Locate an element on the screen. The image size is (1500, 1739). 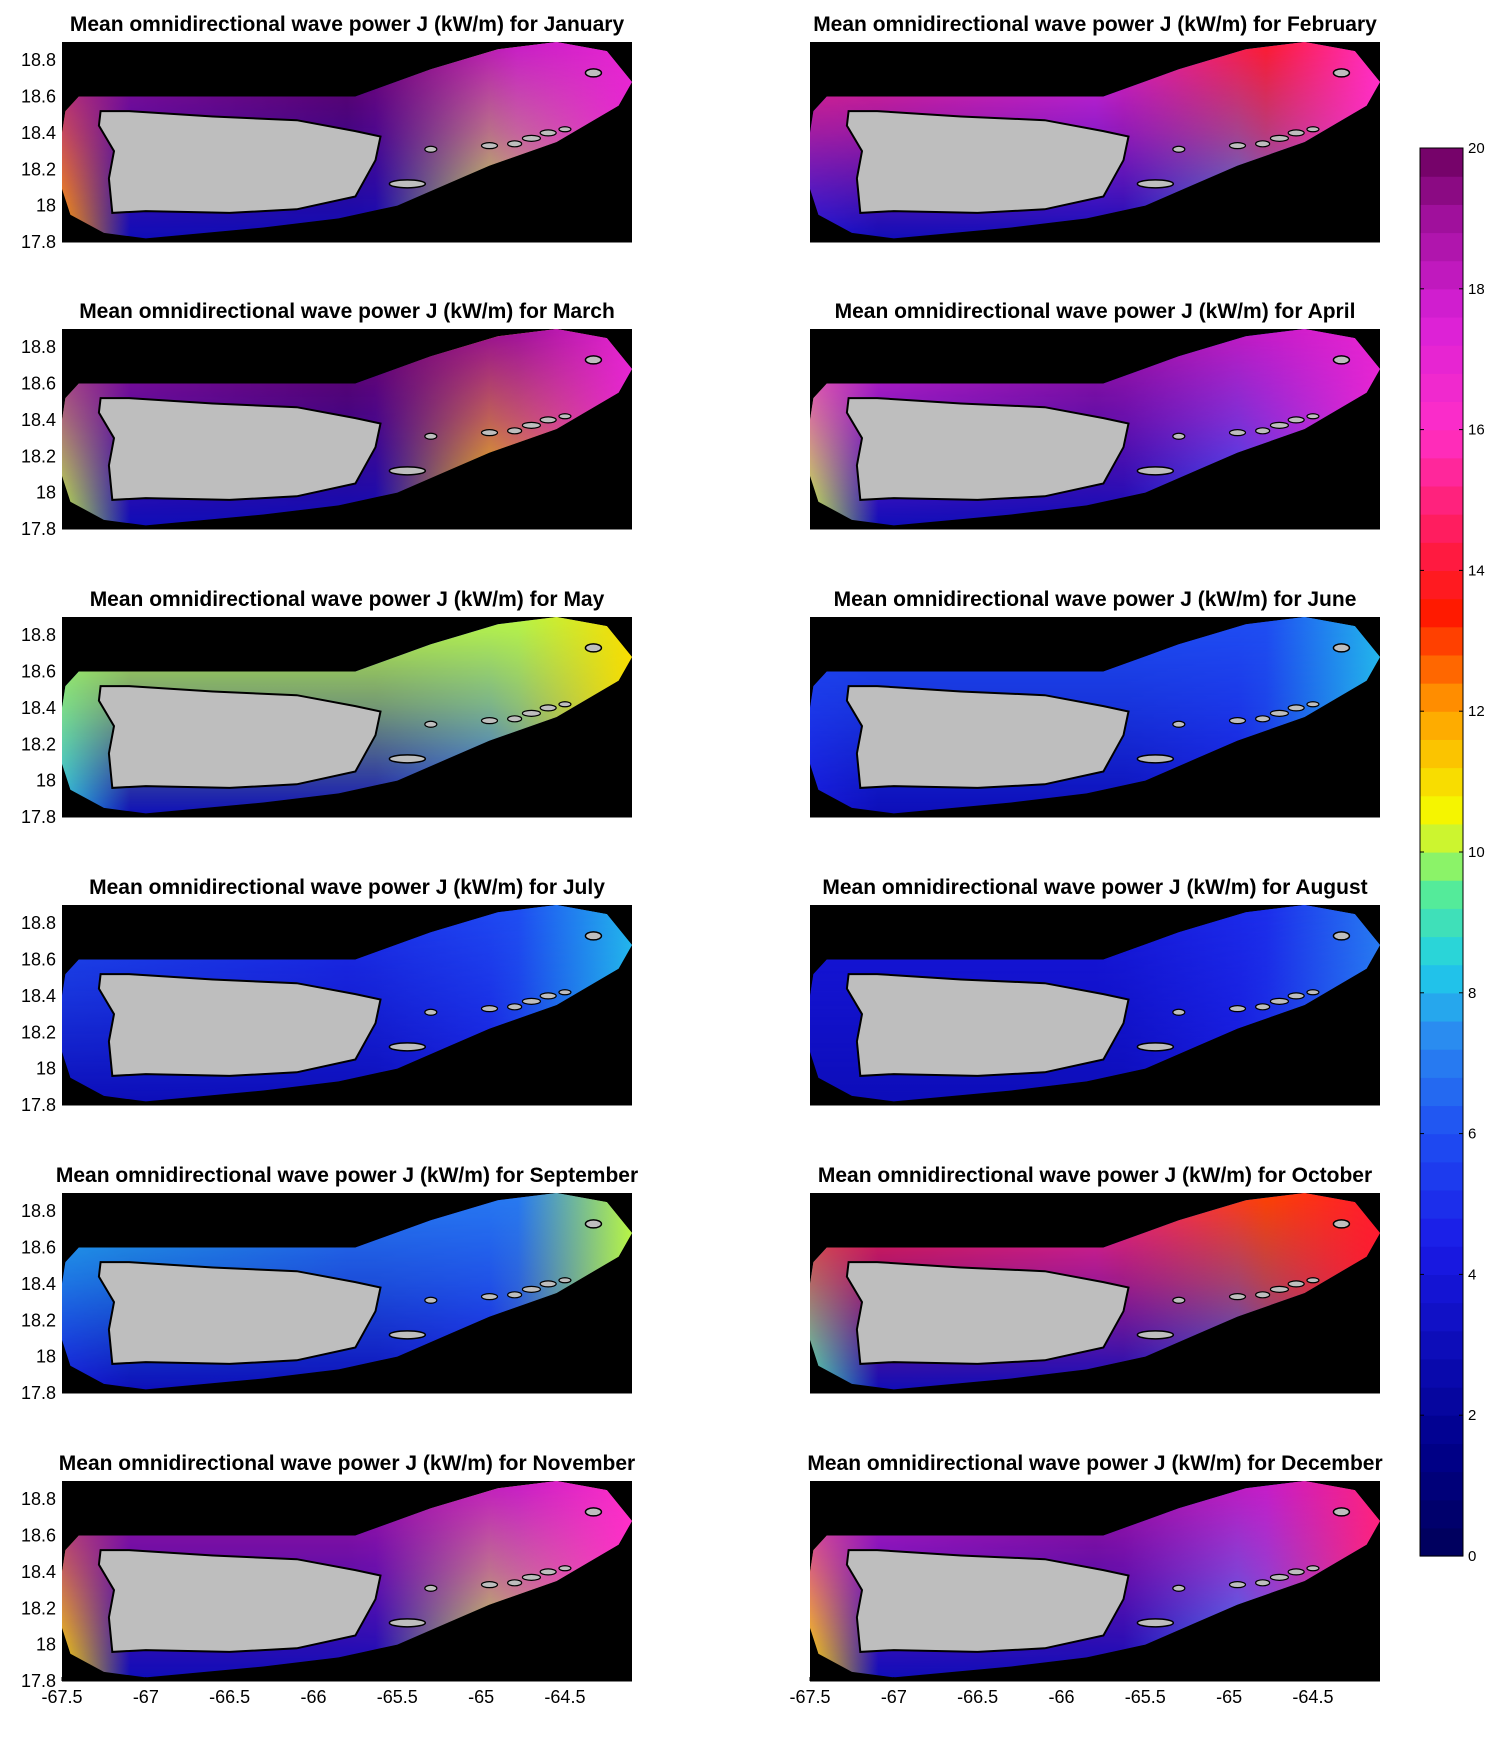
colorbar: 0 2 4 6 8 10 12 14 16 18 20 is located at coordinates (1450, 862).